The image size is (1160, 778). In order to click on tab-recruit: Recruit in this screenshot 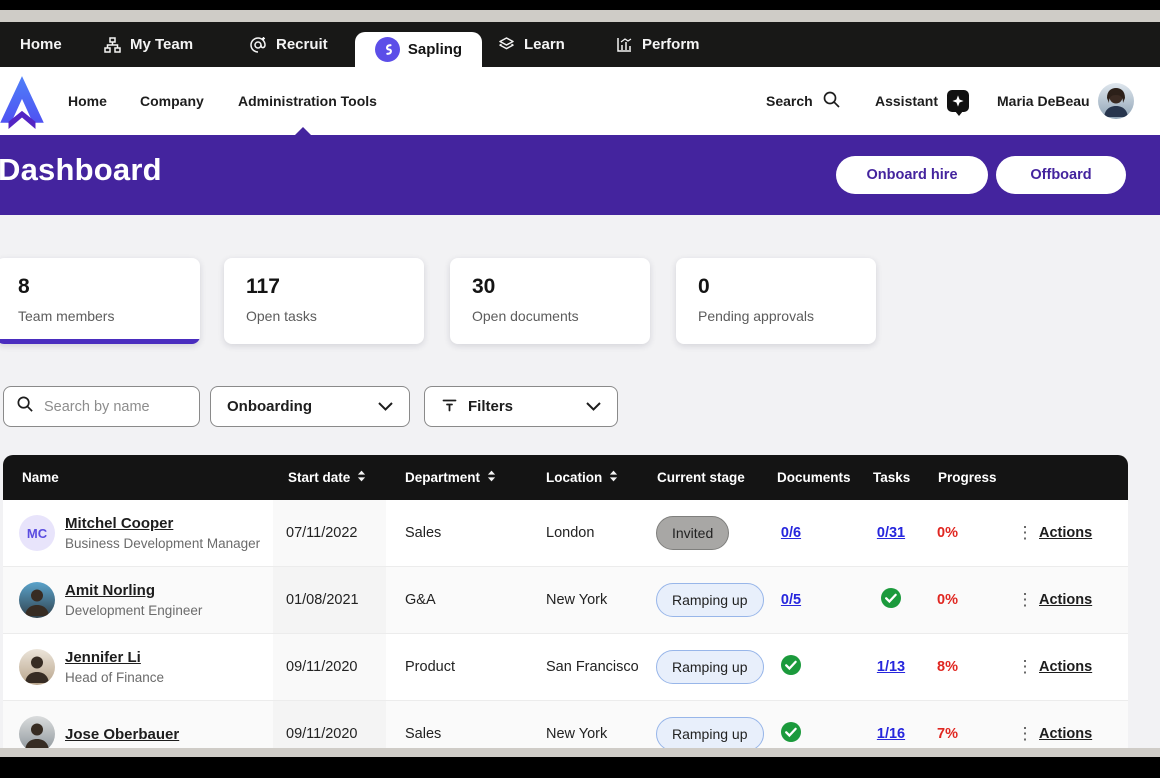, I will do `click(288, 44)`.